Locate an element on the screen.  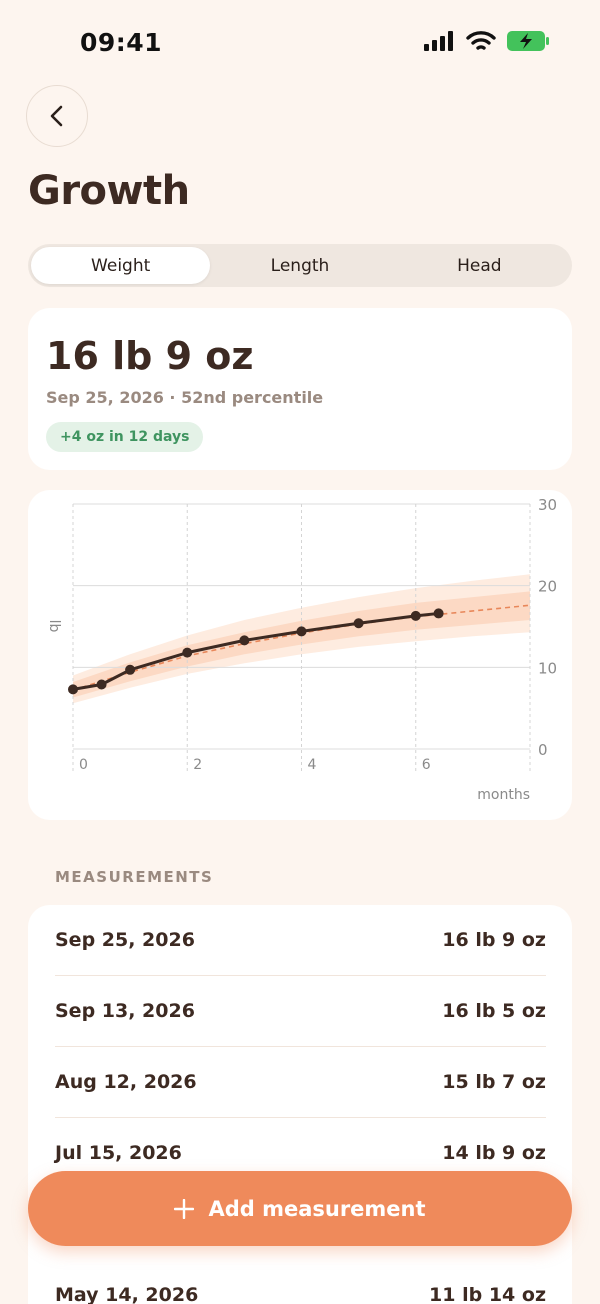
measurement-weight: 11 lb 14 oz is located at coordinates (487, 1294).